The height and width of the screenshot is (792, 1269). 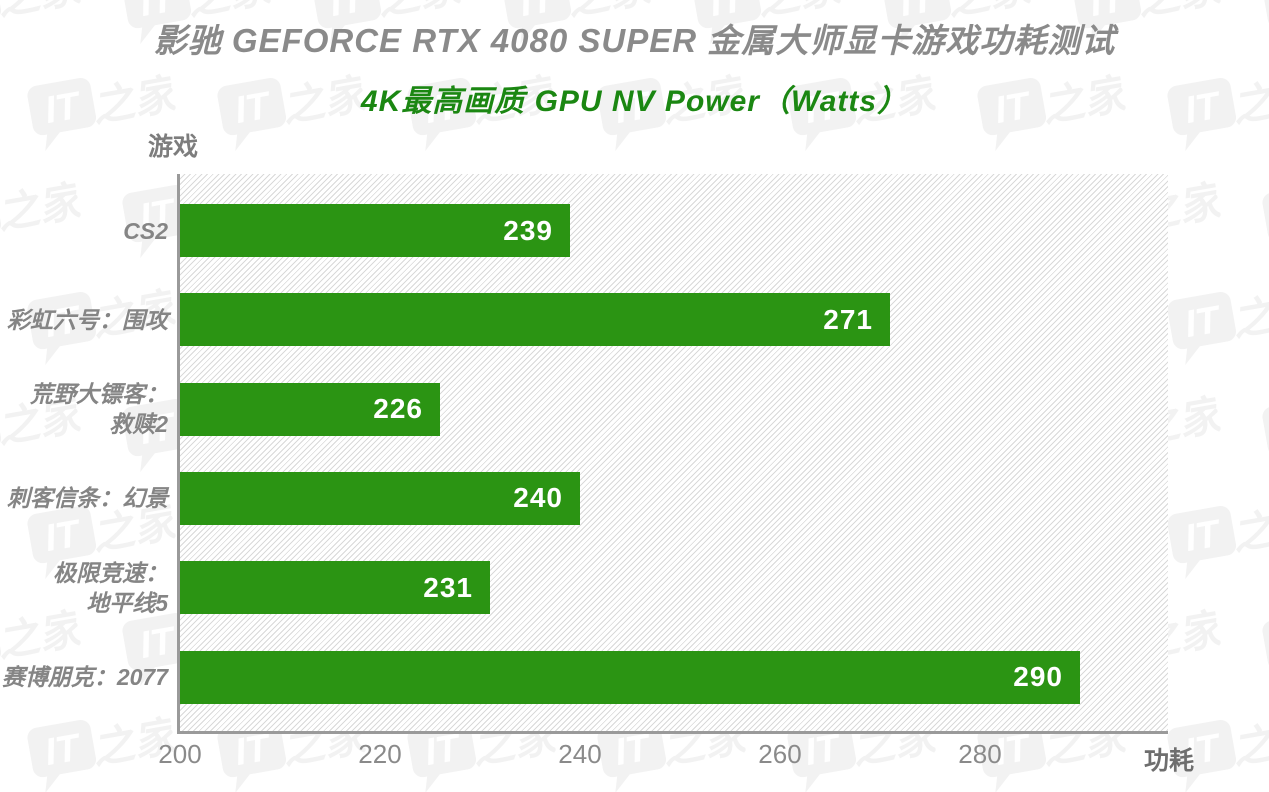 What do you see at coordinates (1038, 676) in the screenshot?
I see `bar-value-label: 290` at bounding box center [1038, 676].